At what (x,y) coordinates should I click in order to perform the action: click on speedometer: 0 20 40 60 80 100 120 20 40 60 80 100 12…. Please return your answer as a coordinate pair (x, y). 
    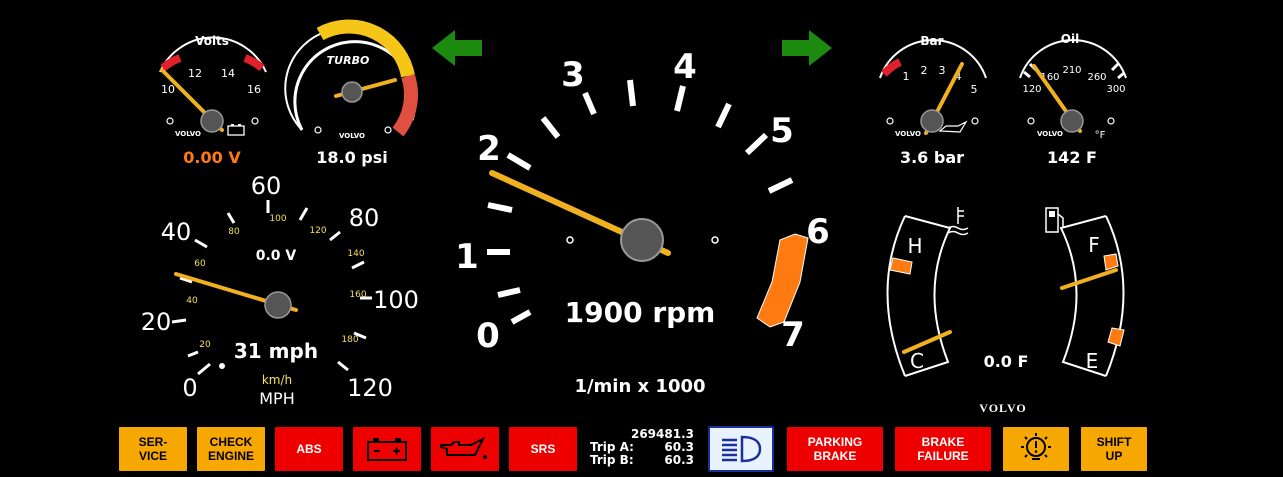
    Looking at the image, I should click on (280, 290).